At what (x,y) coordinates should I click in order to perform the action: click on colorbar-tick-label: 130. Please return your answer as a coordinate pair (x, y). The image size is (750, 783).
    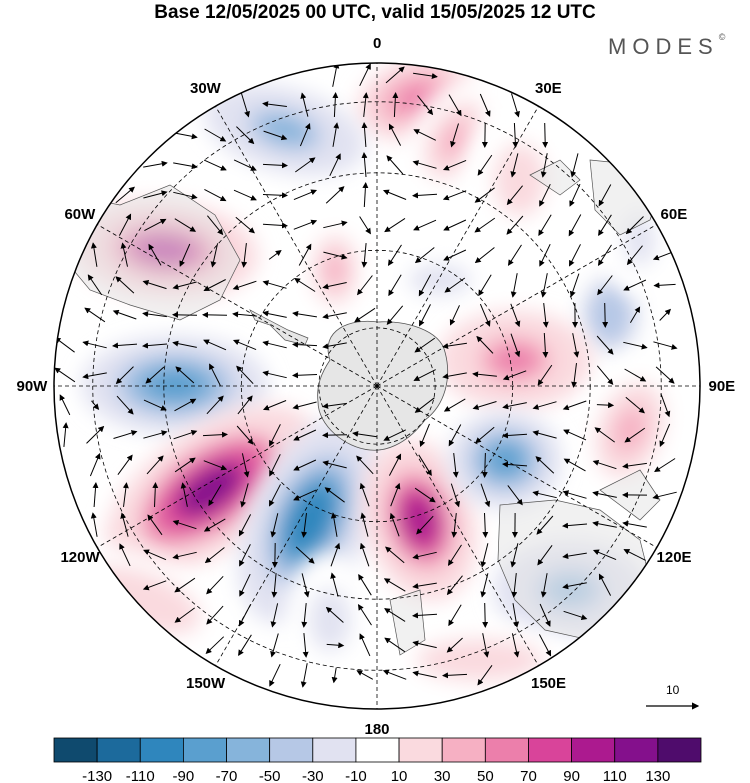
    Looking at the image, I should click on (657, 775).